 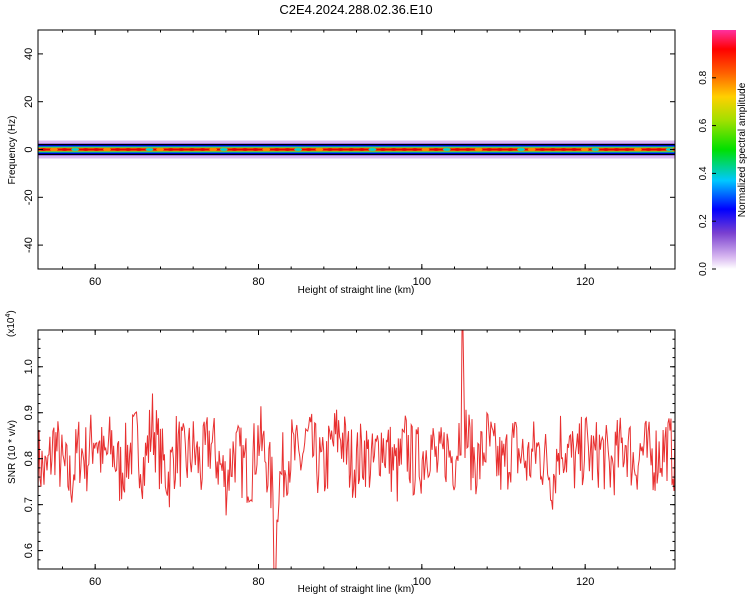 I want to click on snr-ylabel: SNR (10 * v/v), so click(x=12, y=452).